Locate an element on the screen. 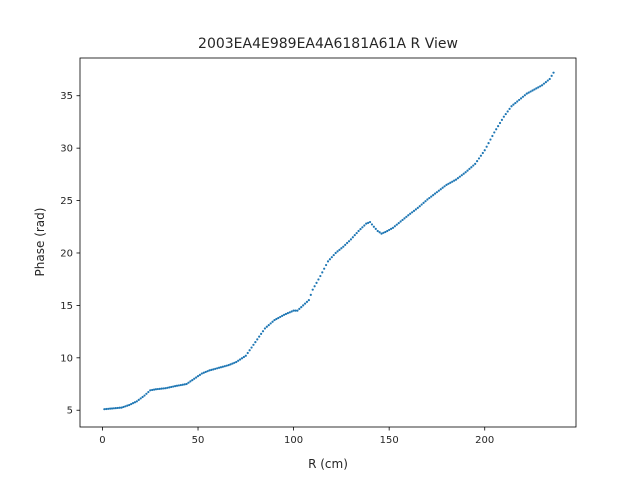 The width and height of the screenshot is (640, 480). x-axis-ticks: 0 50 100 150 200 is located at coordinates (296, 436).